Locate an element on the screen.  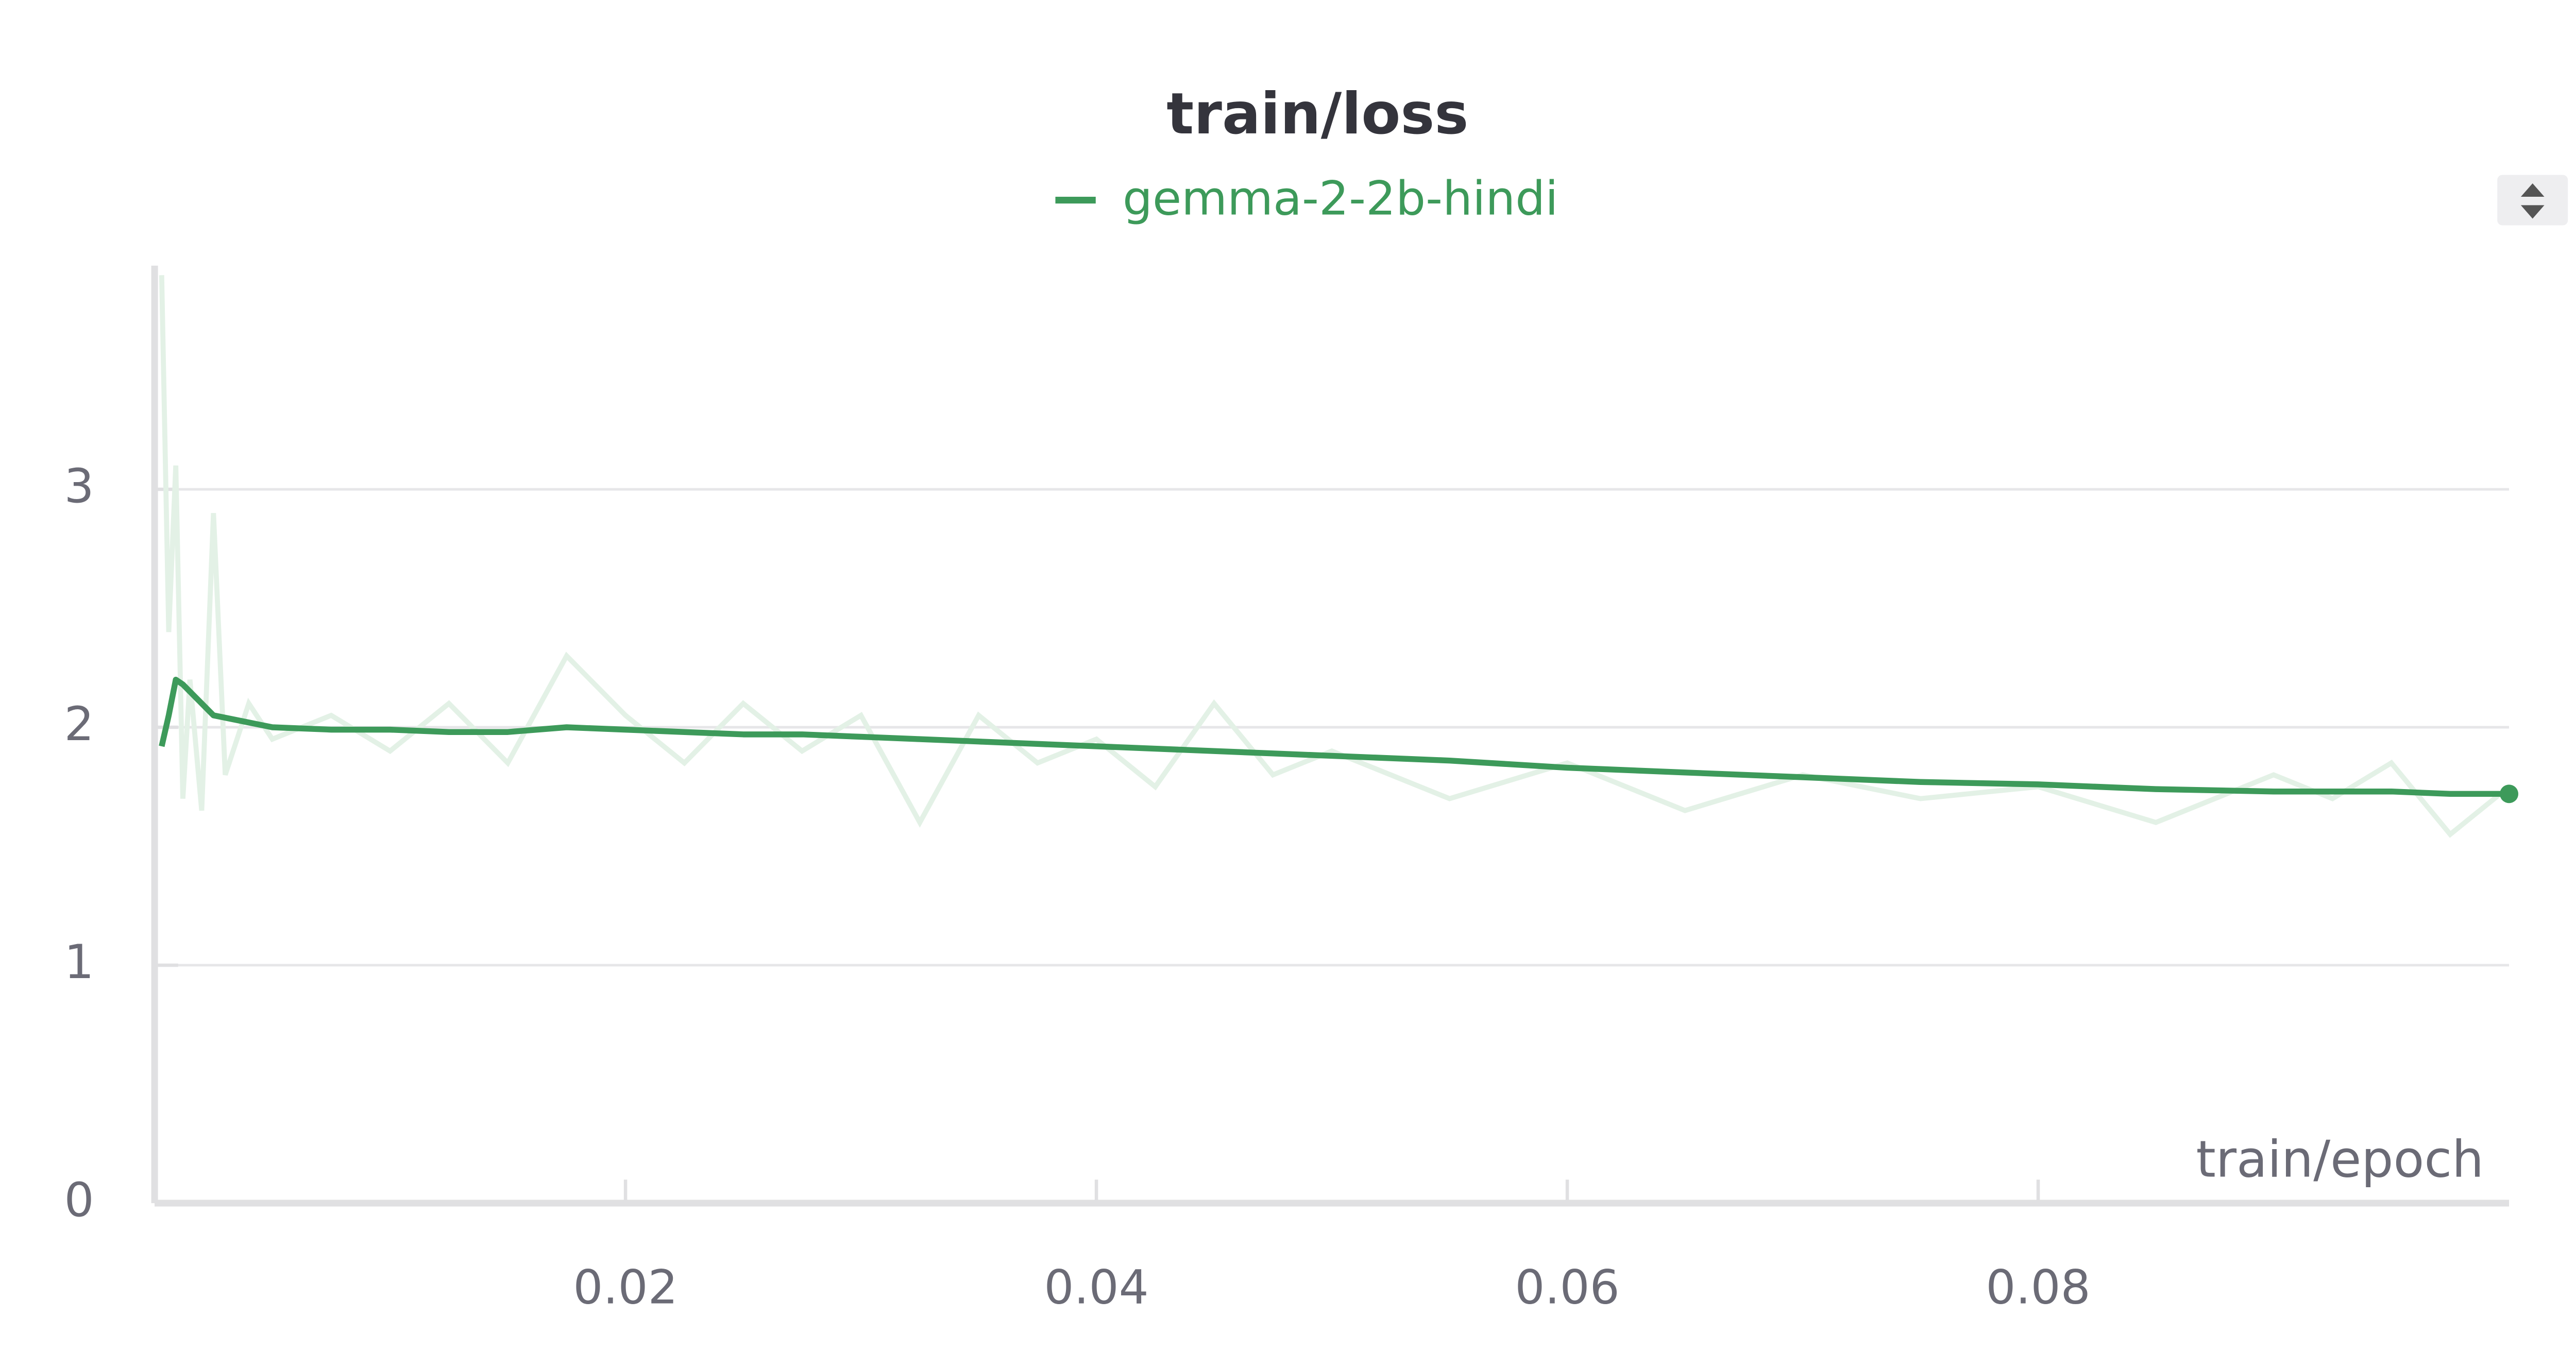
end-point is located at coordinates (2509, 793).